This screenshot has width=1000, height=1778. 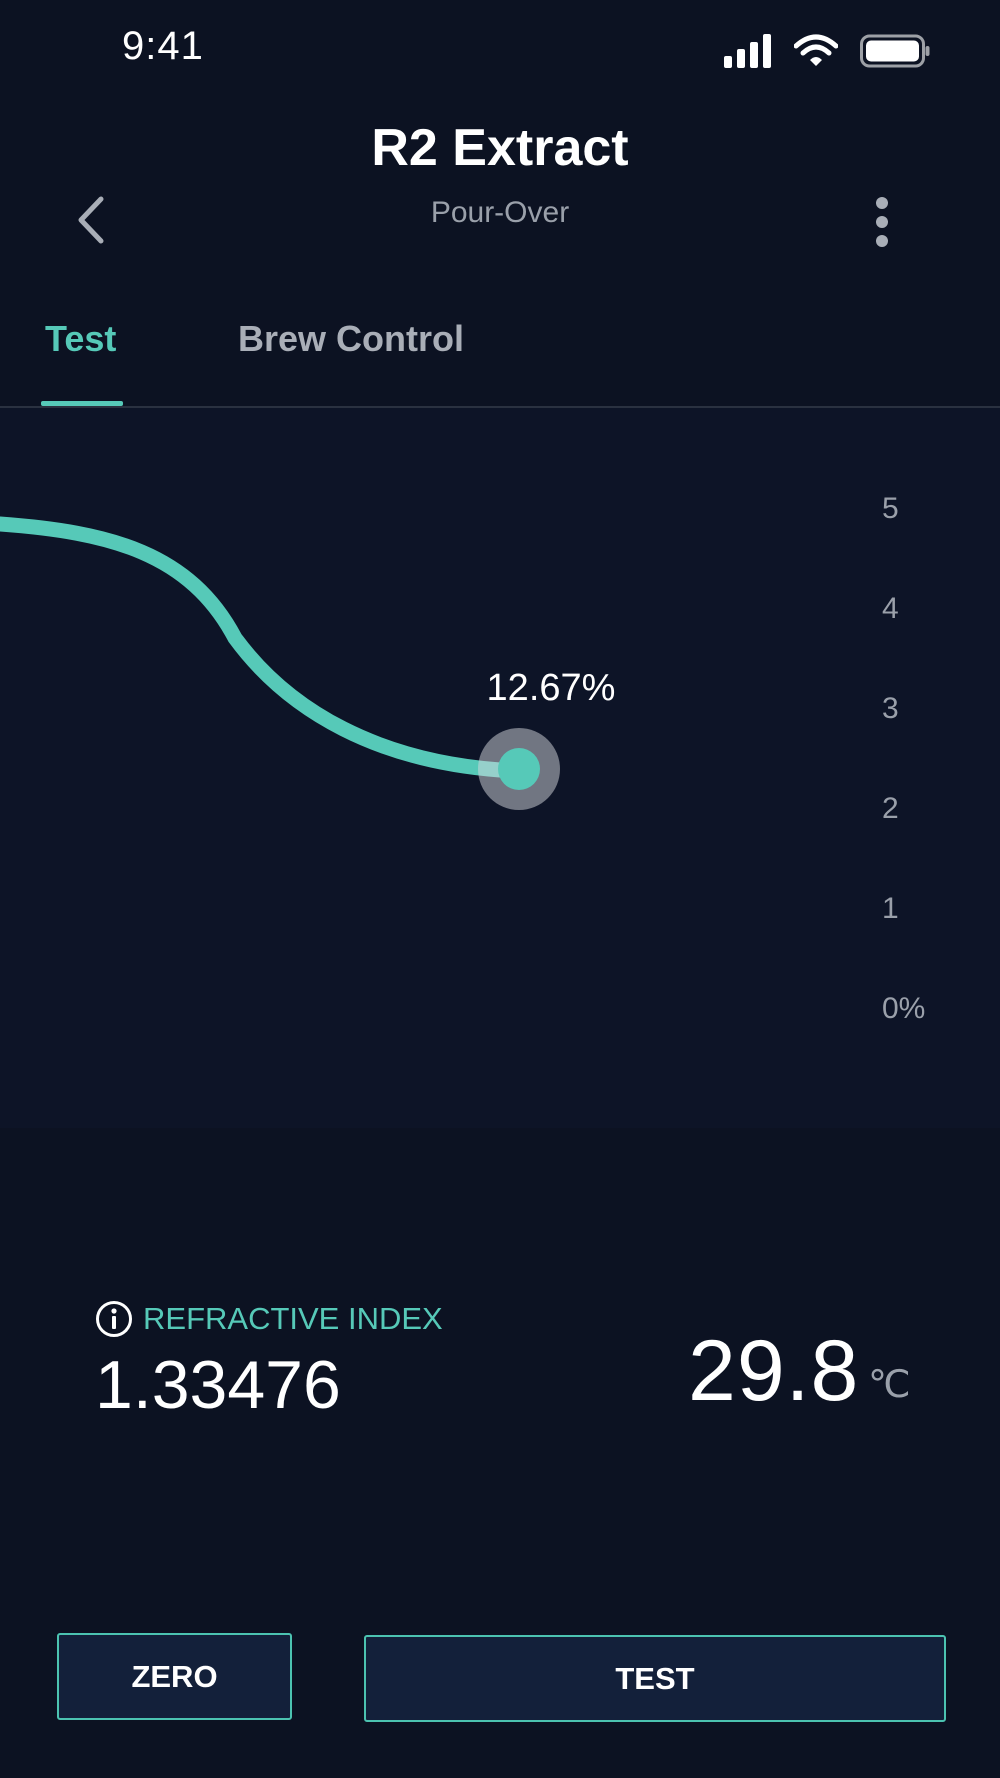 I want to click on tab-divider, so click(x=500, y=407).